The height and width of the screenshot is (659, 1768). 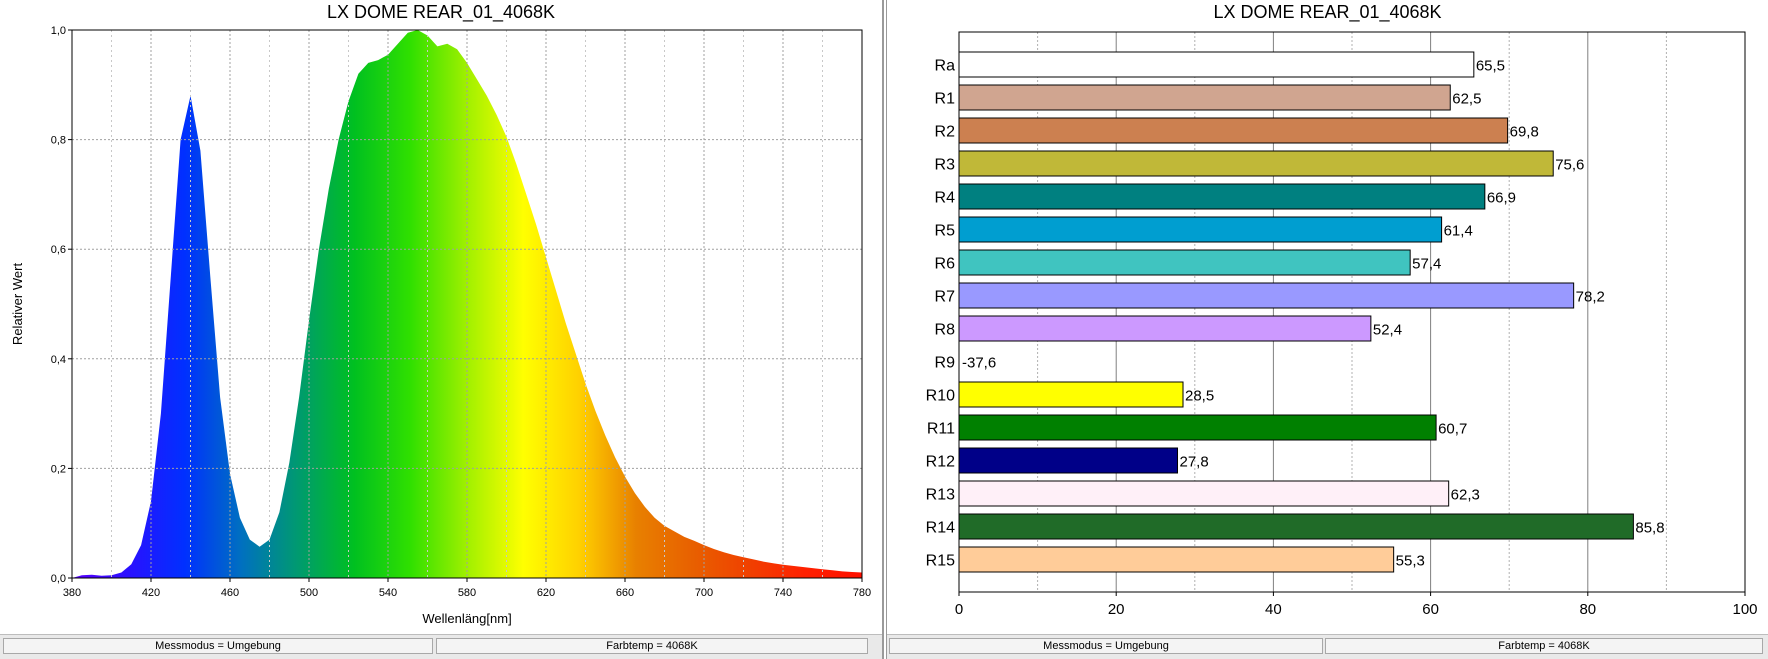 I want to click on y-axis-label: Relativer Wert, so click(x=17, y=304).